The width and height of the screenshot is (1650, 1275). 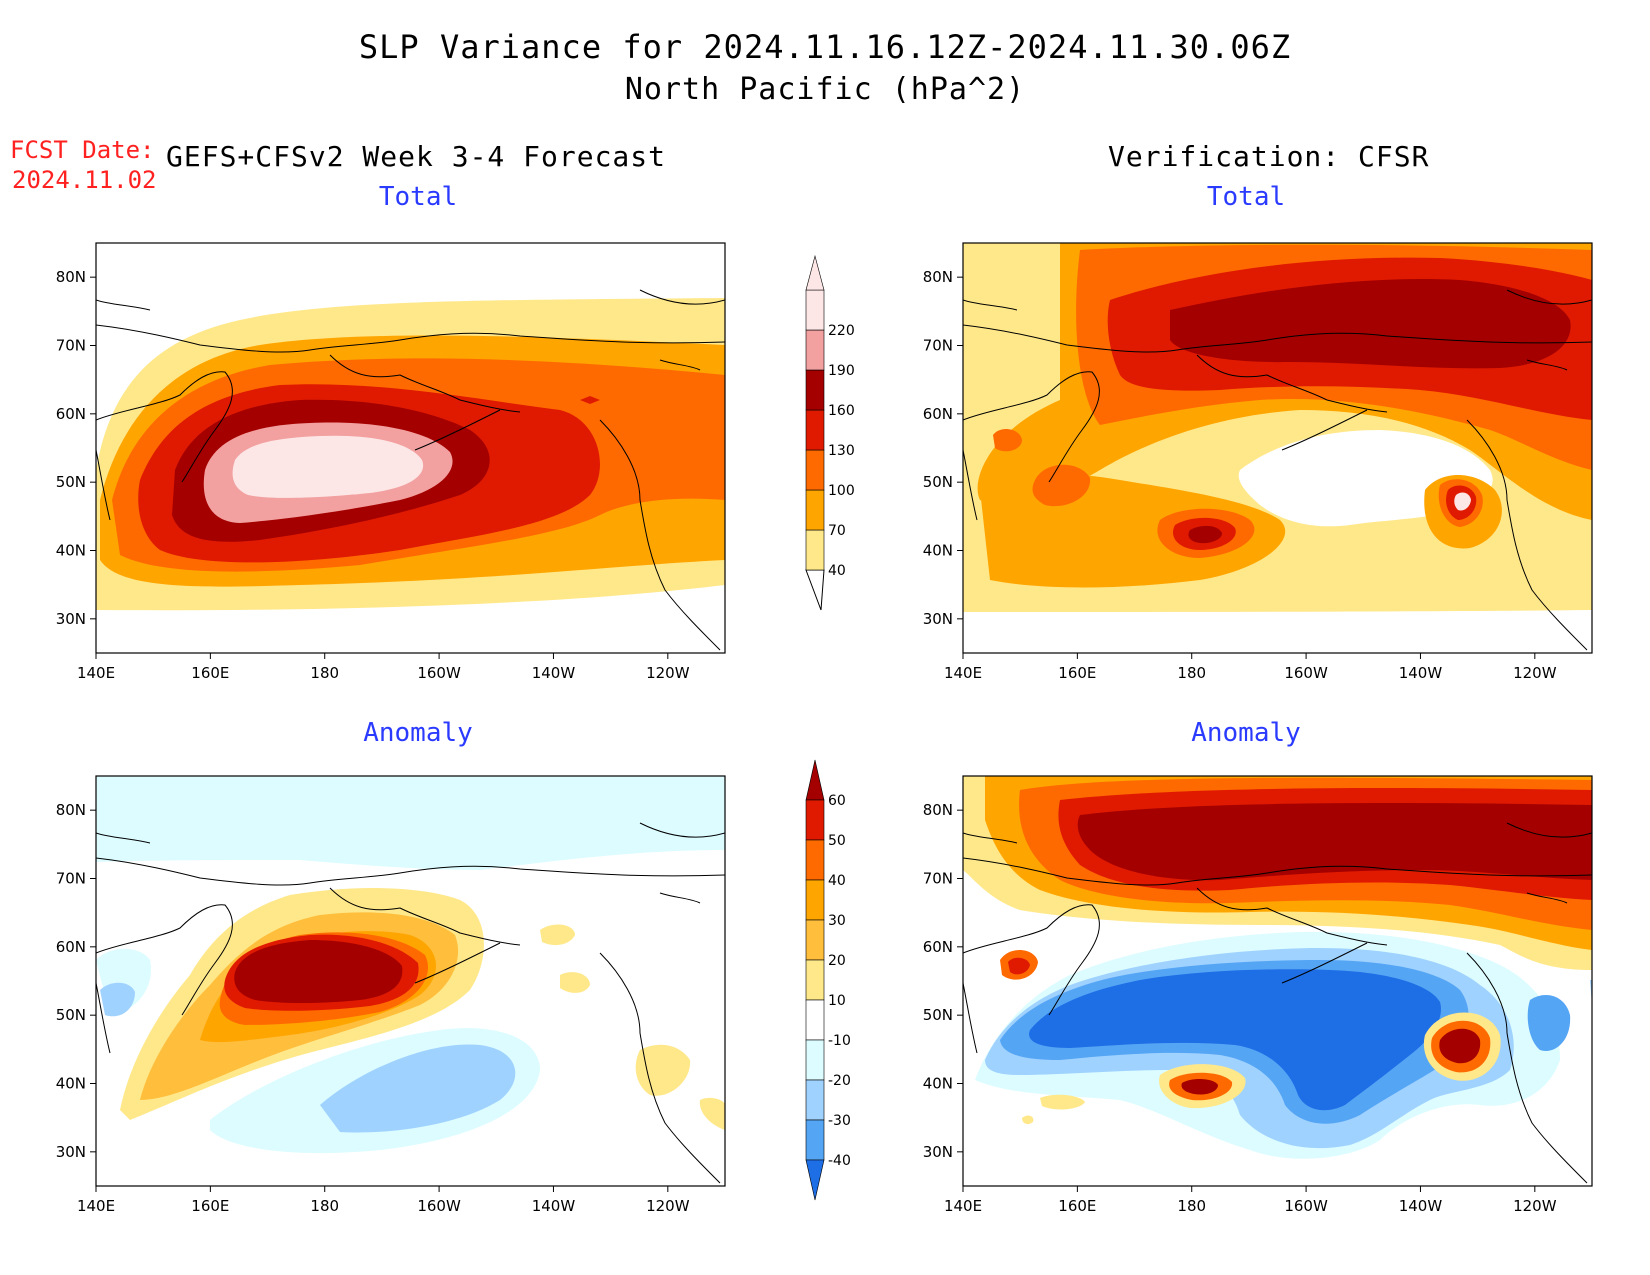 I want to click on verification-total-lon-tick-label: 180, so click(x=1191, y=673).